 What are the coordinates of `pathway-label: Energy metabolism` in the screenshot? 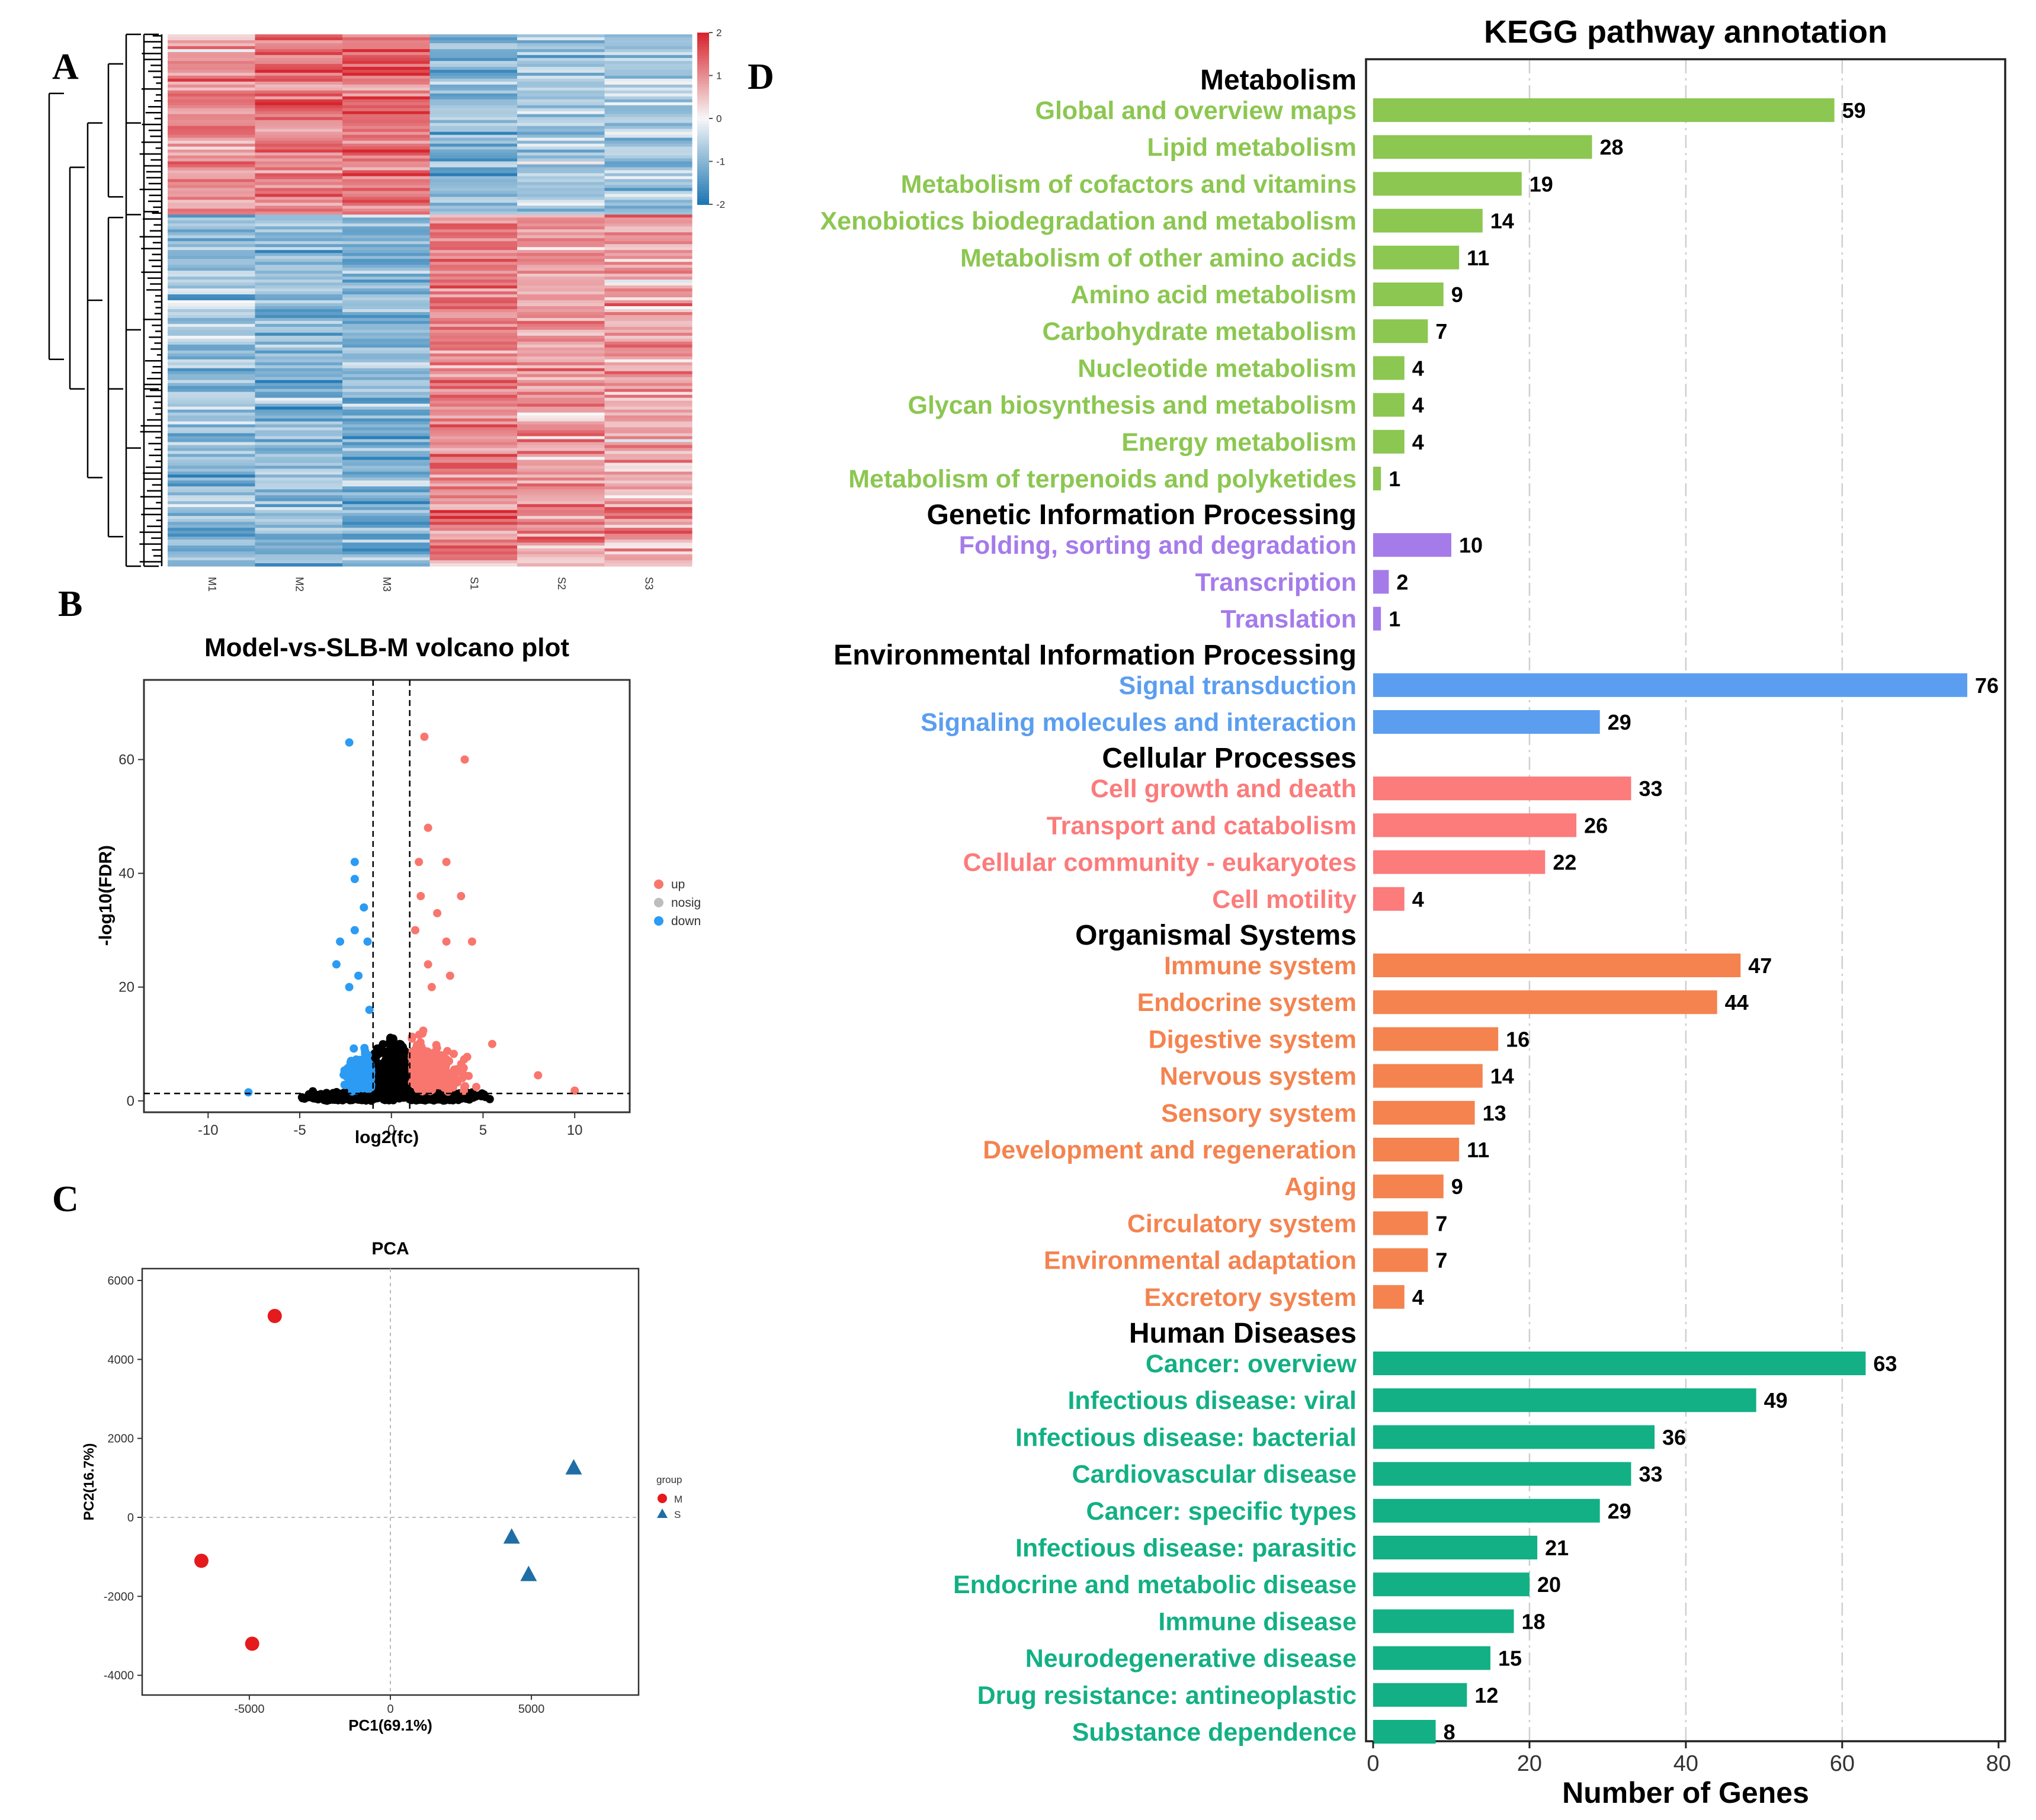 It's located at (1239, 442).